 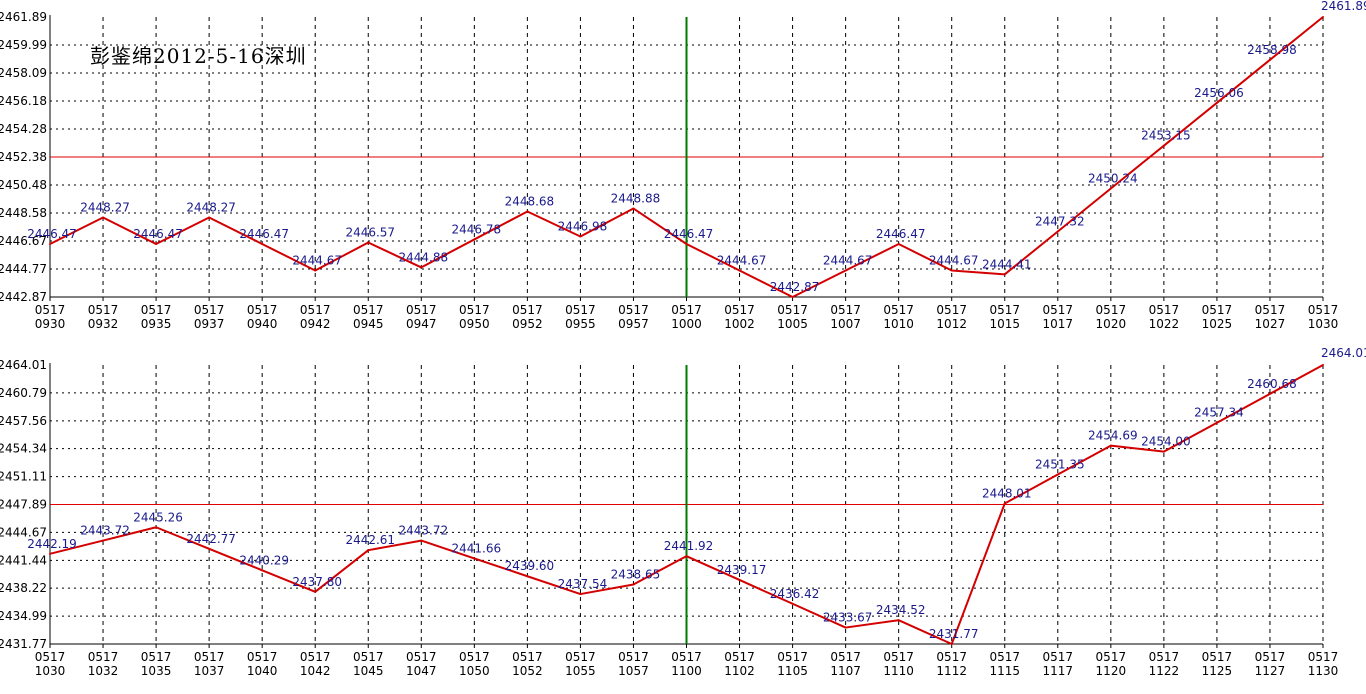 What do you see at coordinates (23, 101) in the screenshot?
I see `y-tick-label: 2456.18` at bounding box center [23, 101].